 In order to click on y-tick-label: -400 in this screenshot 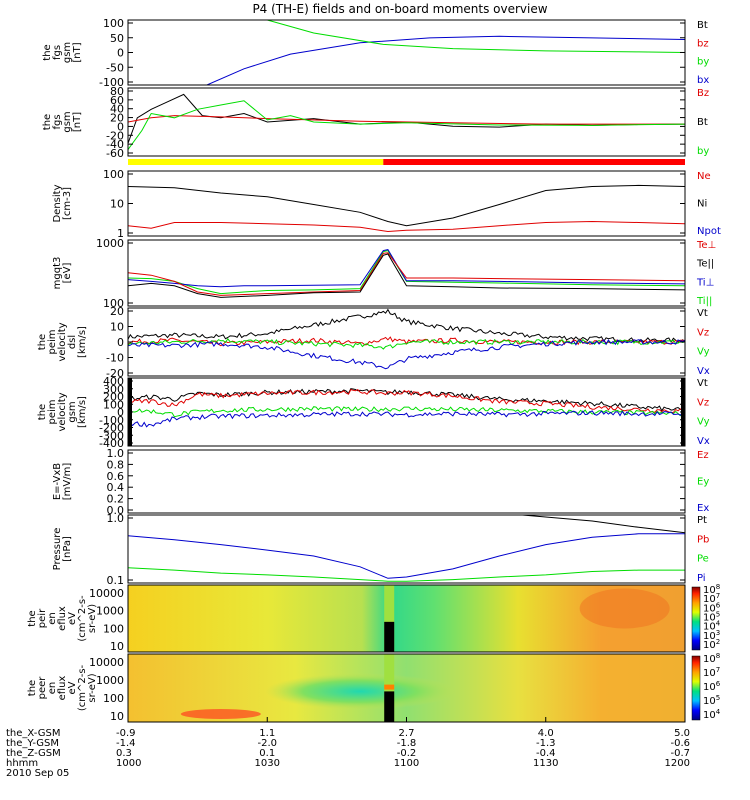, I will do `click(111, 443)`.